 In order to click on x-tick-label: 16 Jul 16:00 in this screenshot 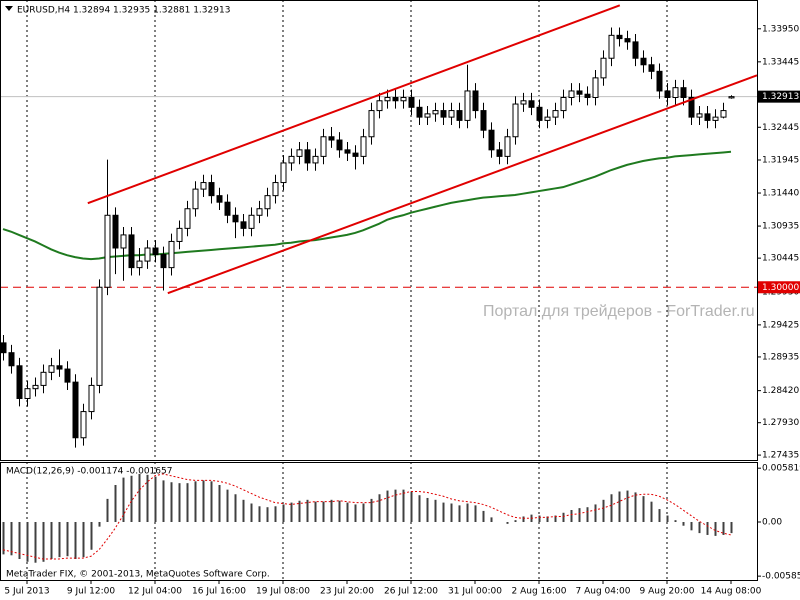, I will do `click(219, 592)`.